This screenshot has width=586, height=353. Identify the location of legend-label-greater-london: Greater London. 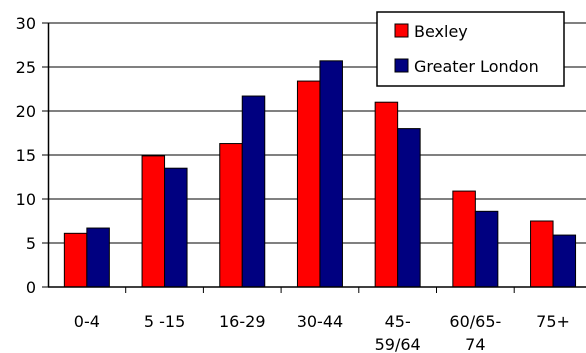
(476, 66).